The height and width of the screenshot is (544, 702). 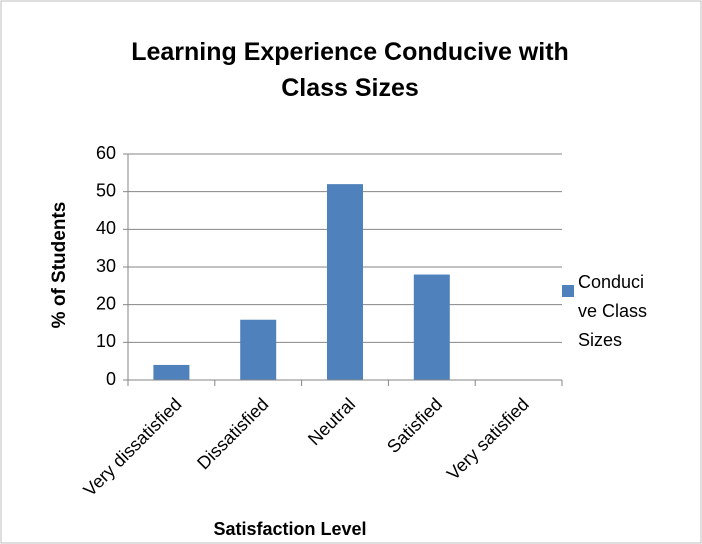 What do you see at coordinates (568, 291) in the screenshot?
I see `legend-swatch` at bounding box center [568, 291].